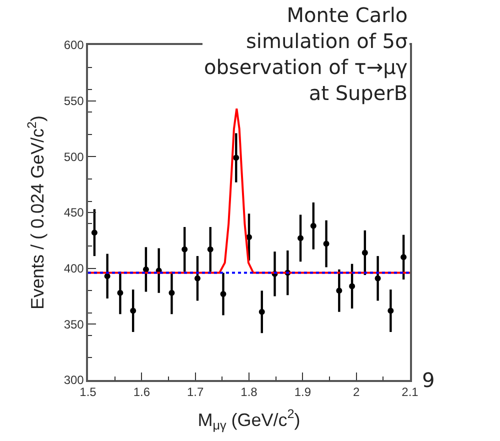 This screenshot has width=500, height=441. I want to click on x-tick-label: 1.6, so click(141, 392).